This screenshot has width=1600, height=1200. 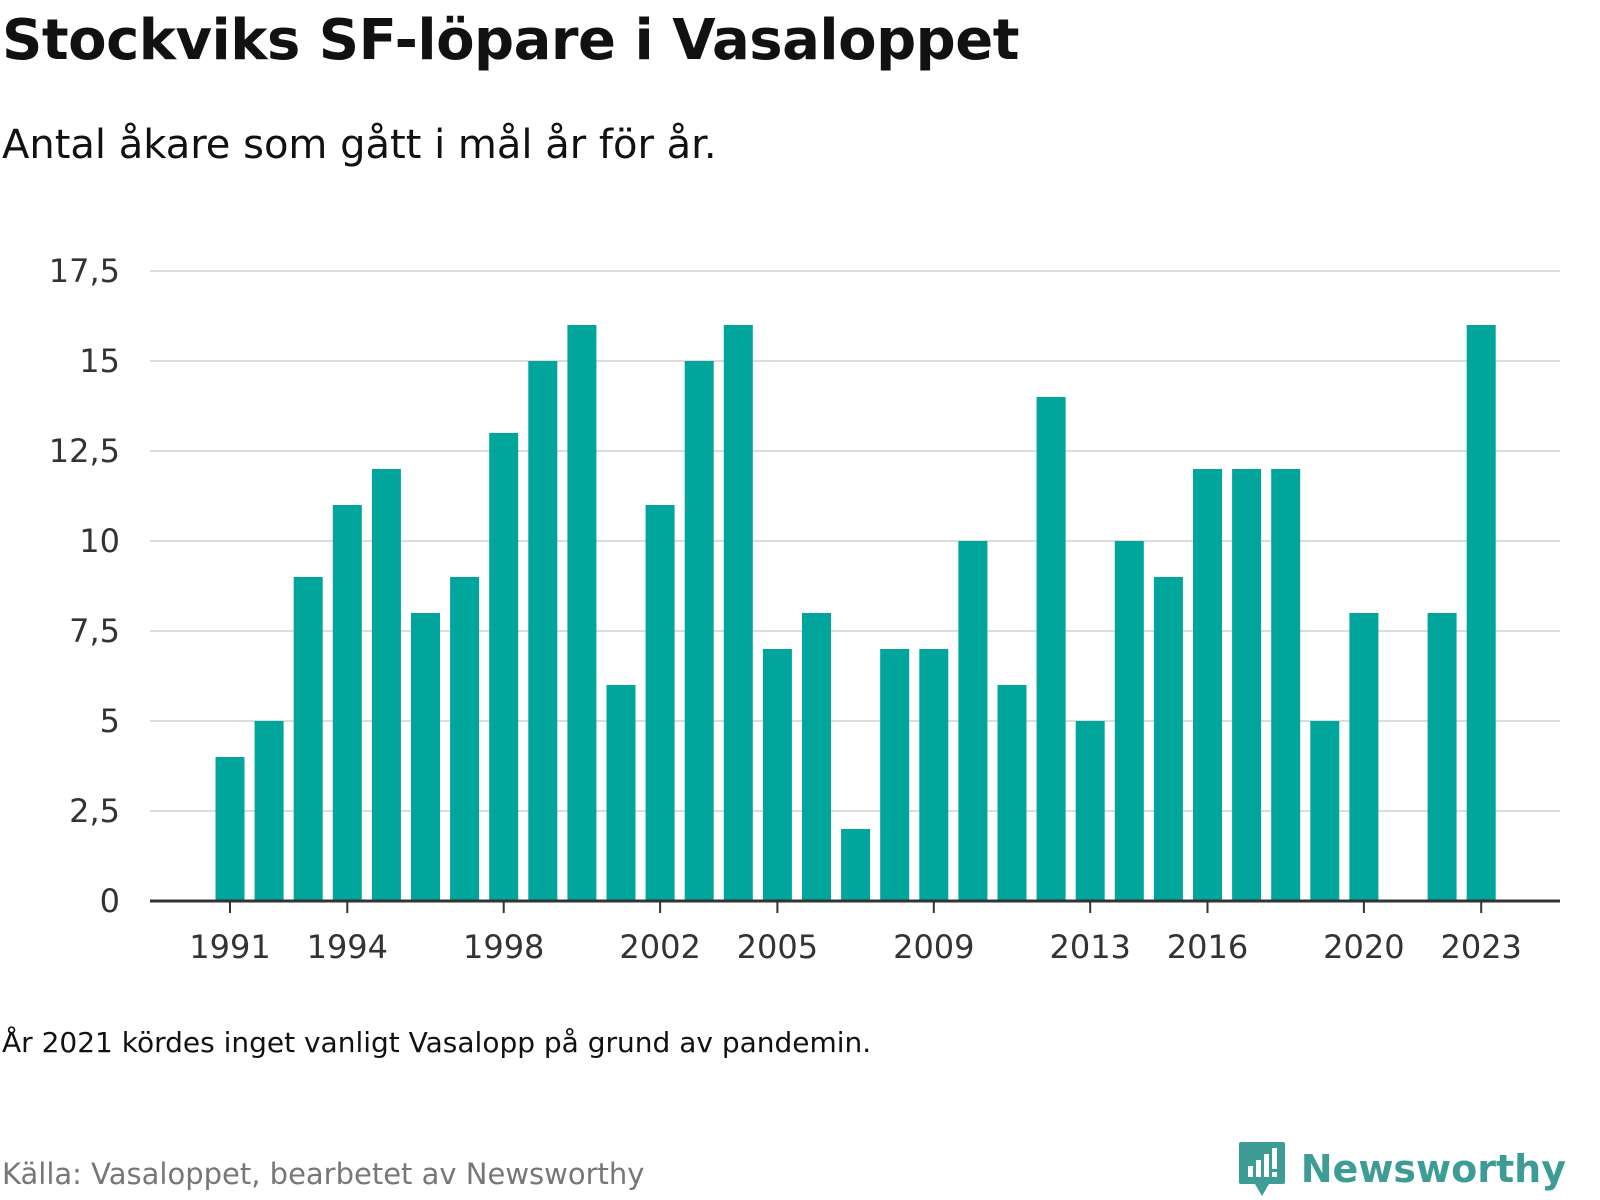 What do you see at coordinates (84, 451) in the screenshot?
I see `y-tick-label: 12,5` at bounding box center [84, 451].